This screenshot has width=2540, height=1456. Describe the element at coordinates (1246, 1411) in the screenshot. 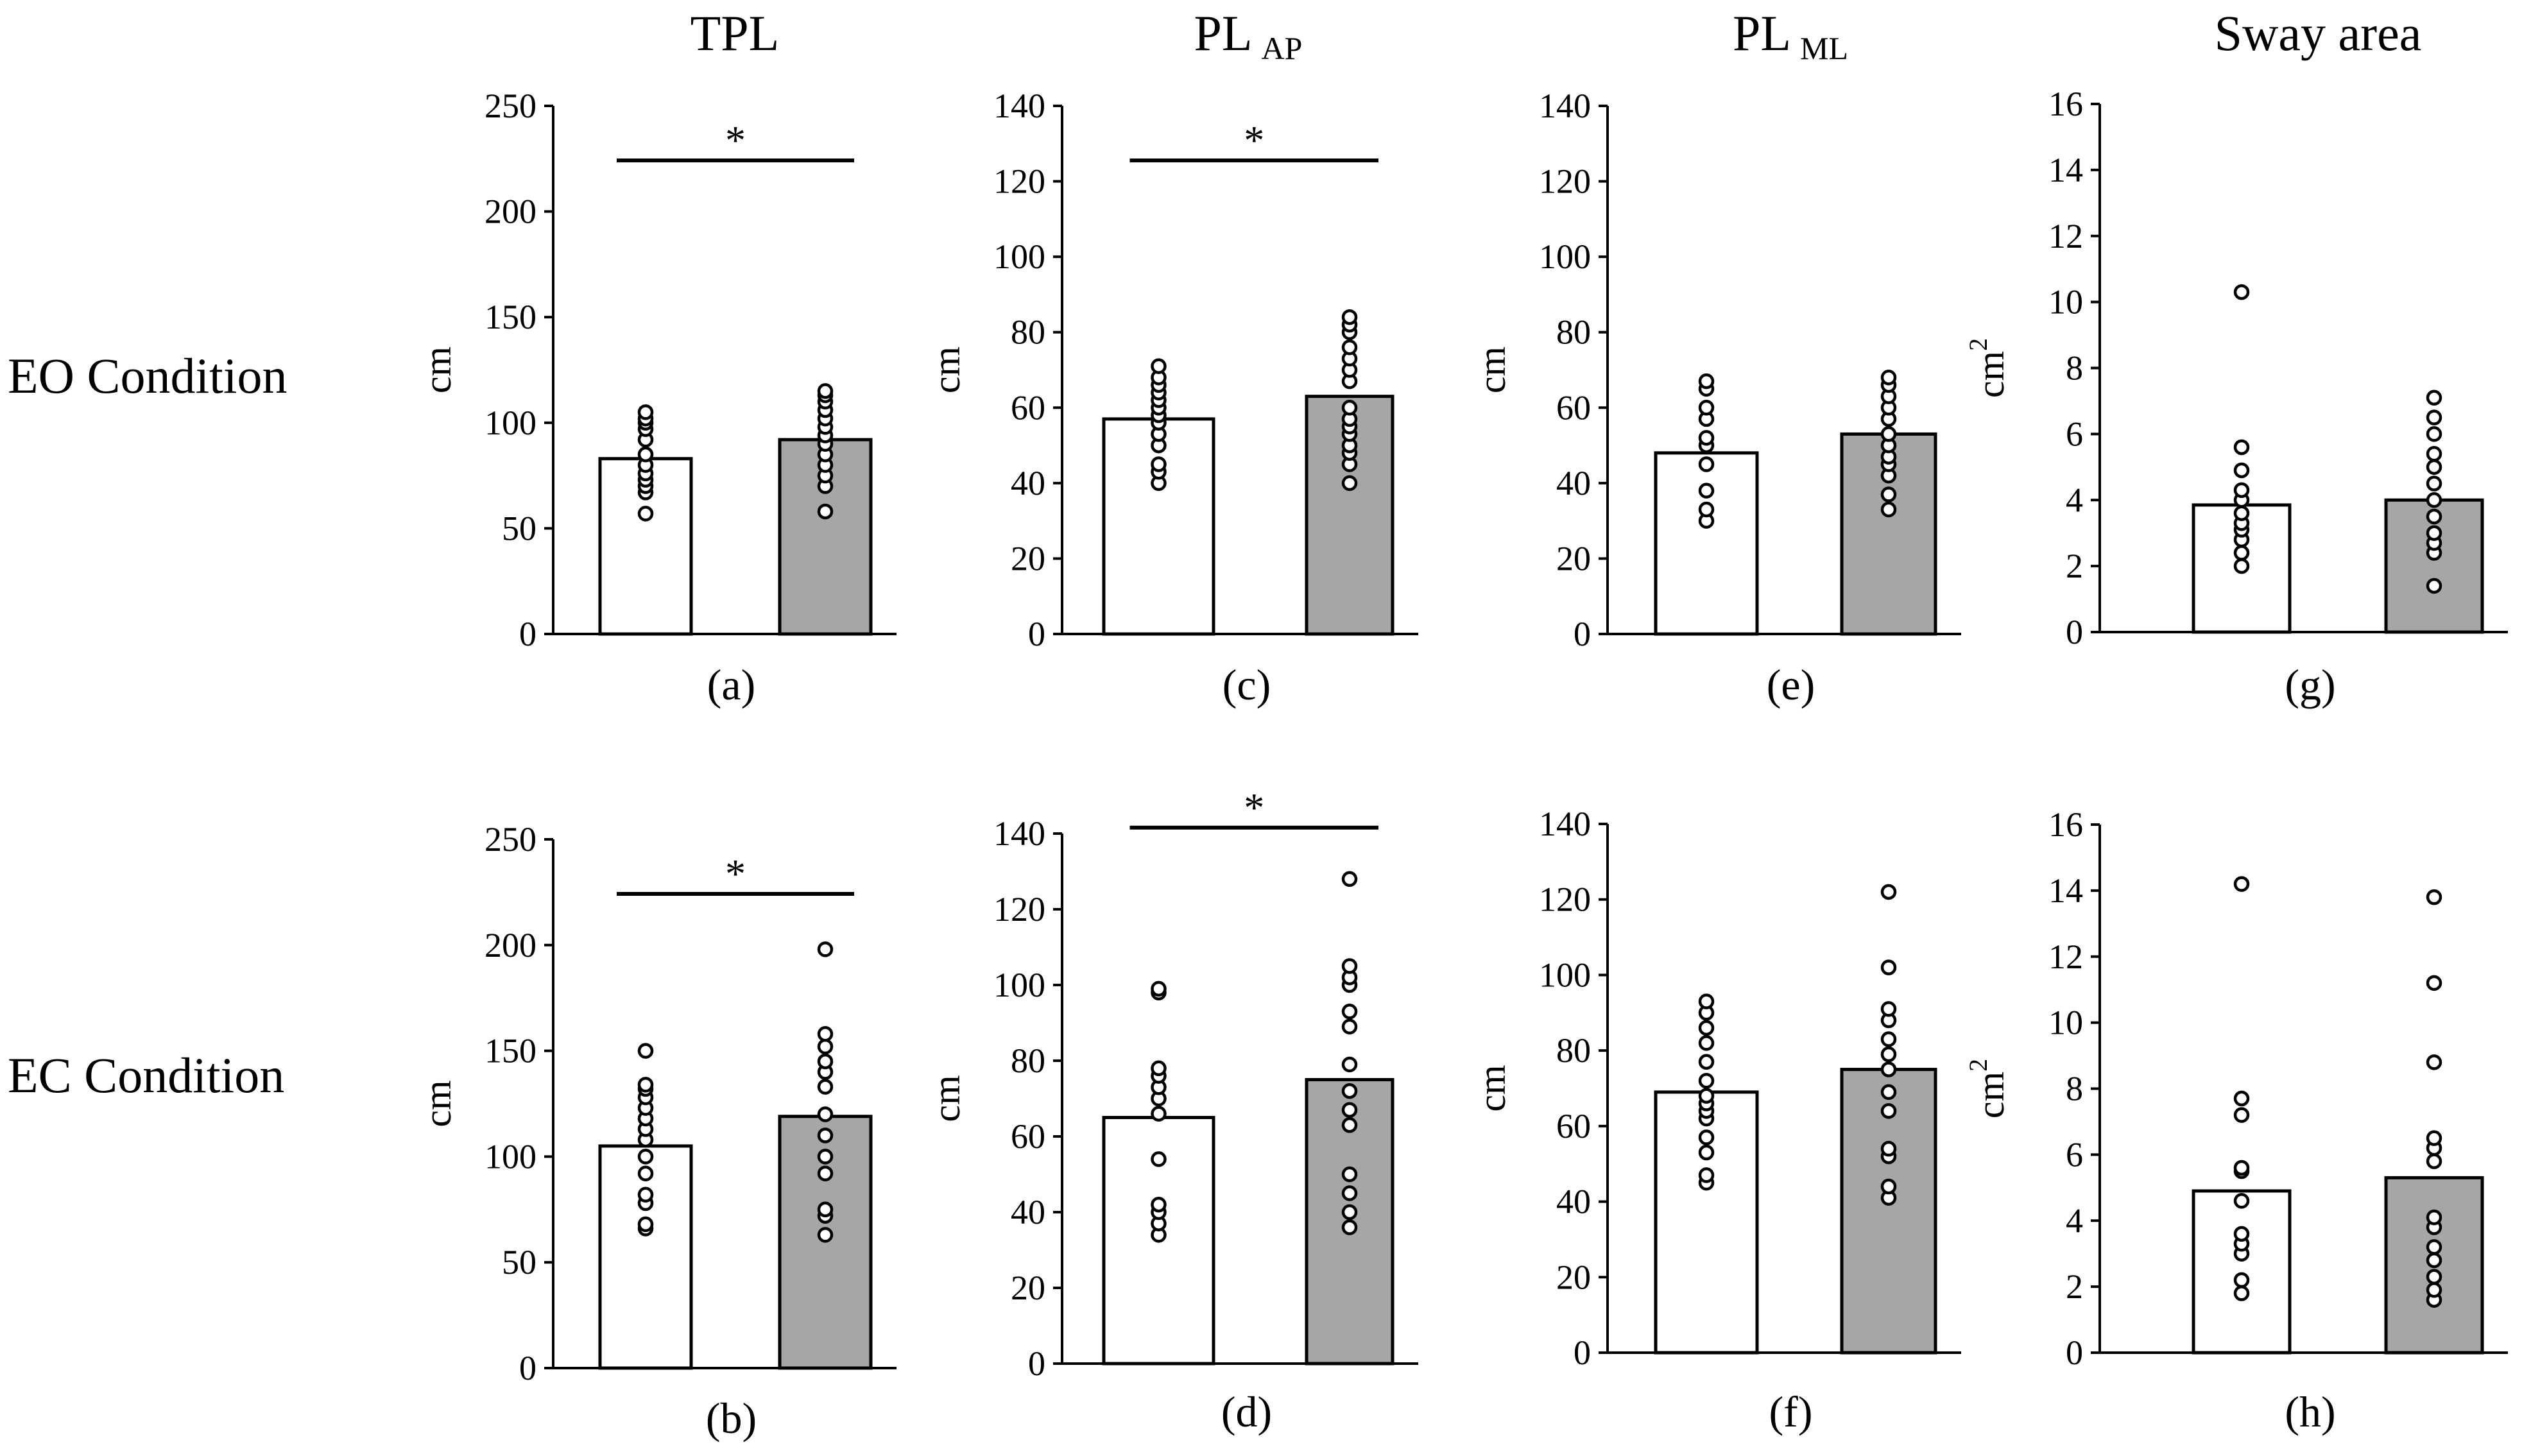

I see `panel-label: (d)` at that location.